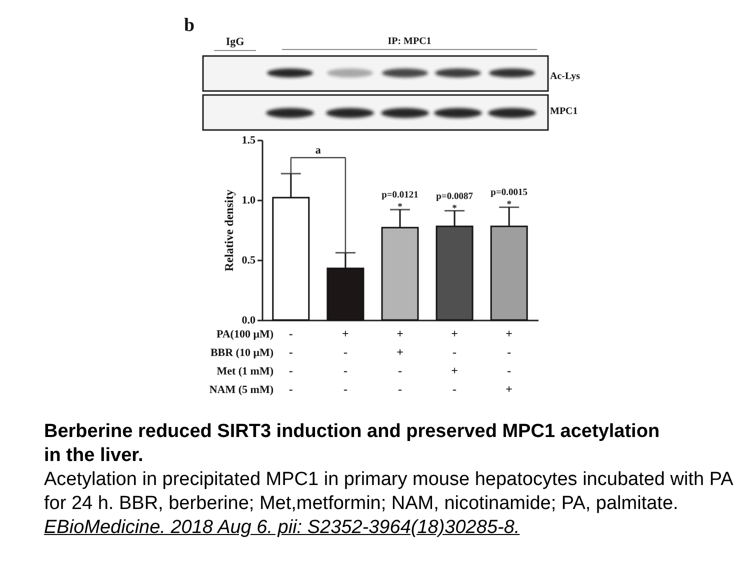 Image resolution: width=756 pixels, height=567 pixels. Describe the element at coordinates (509, 361) in the screenshot. I see `x-tick-label: + - - +` at that location.